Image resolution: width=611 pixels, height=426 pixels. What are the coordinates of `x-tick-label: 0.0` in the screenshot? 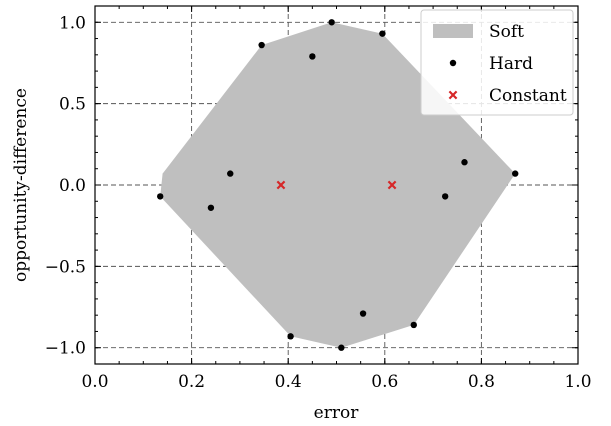 It's located at (94, 382).